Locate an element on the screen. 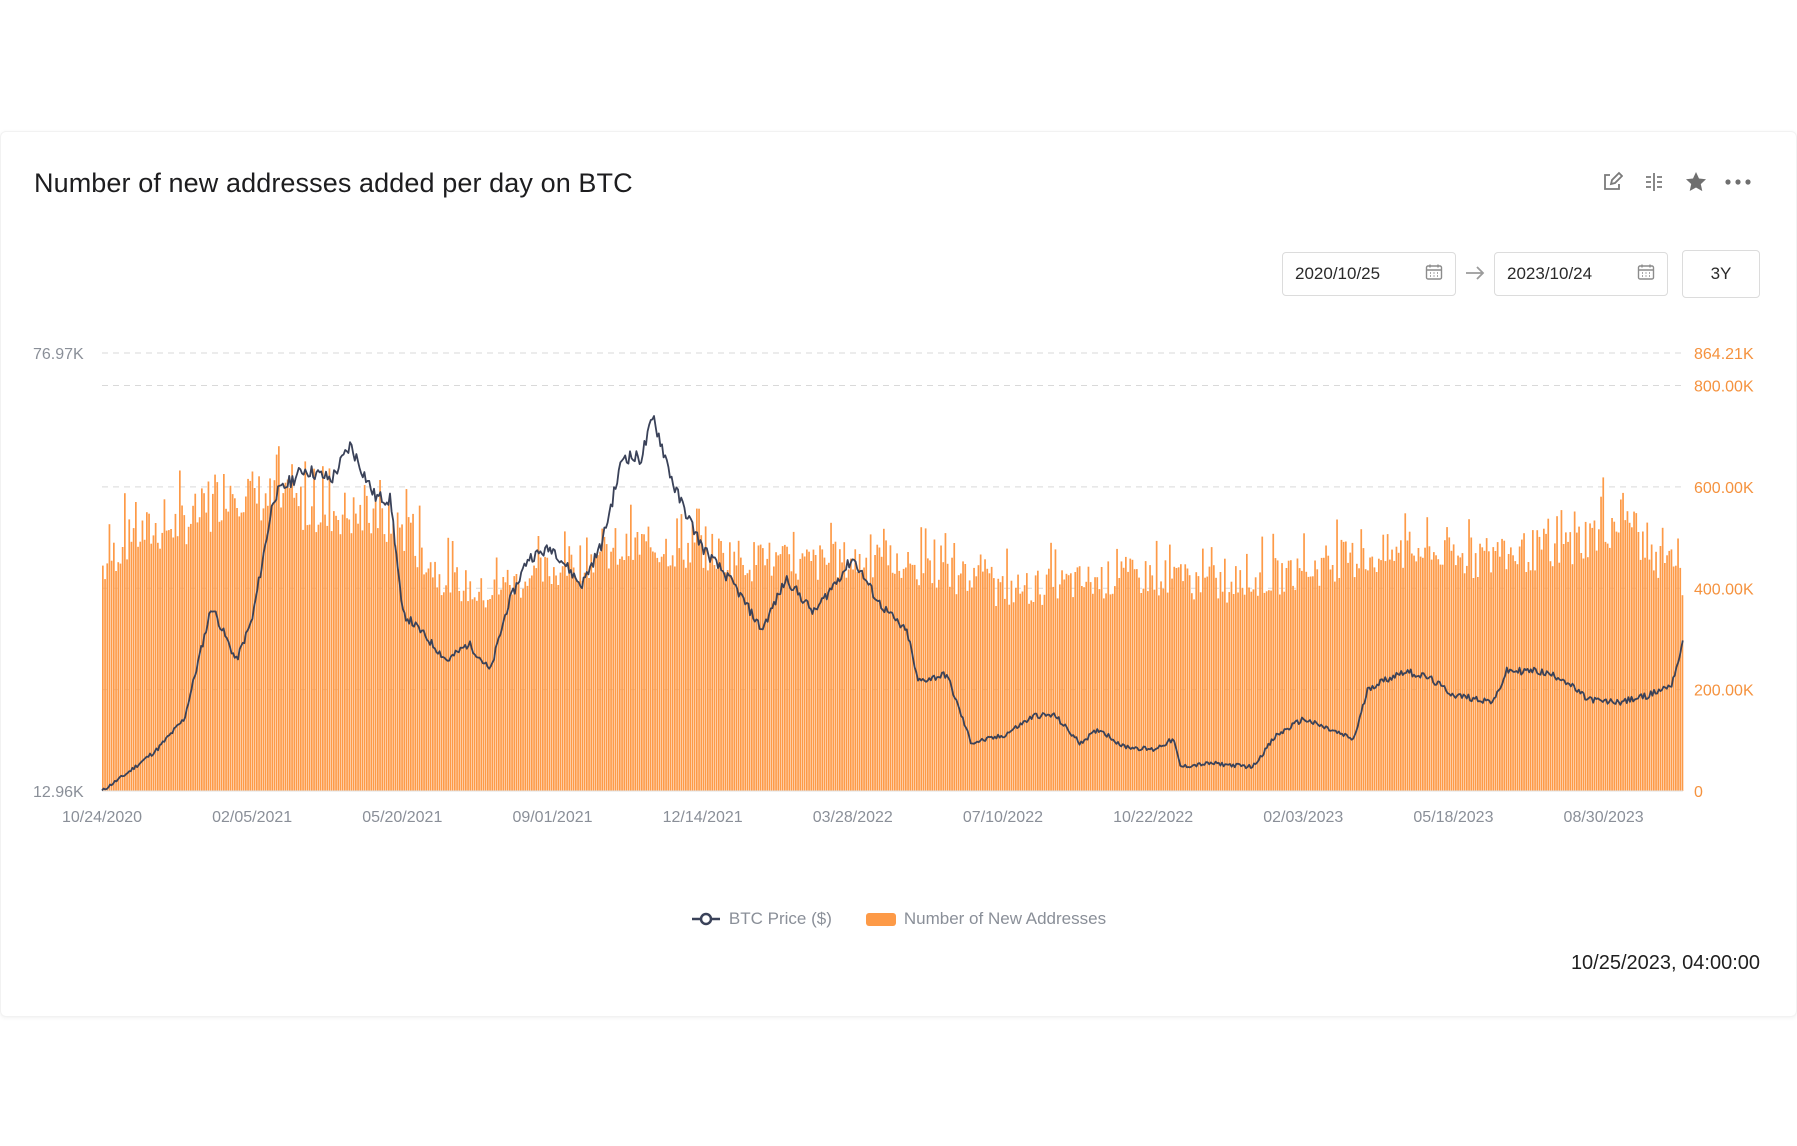 The width and height of the screenshot is (1797, 1146). legend-item-new-addresses: Number of New Addresses is located at coordinates (985, 919).